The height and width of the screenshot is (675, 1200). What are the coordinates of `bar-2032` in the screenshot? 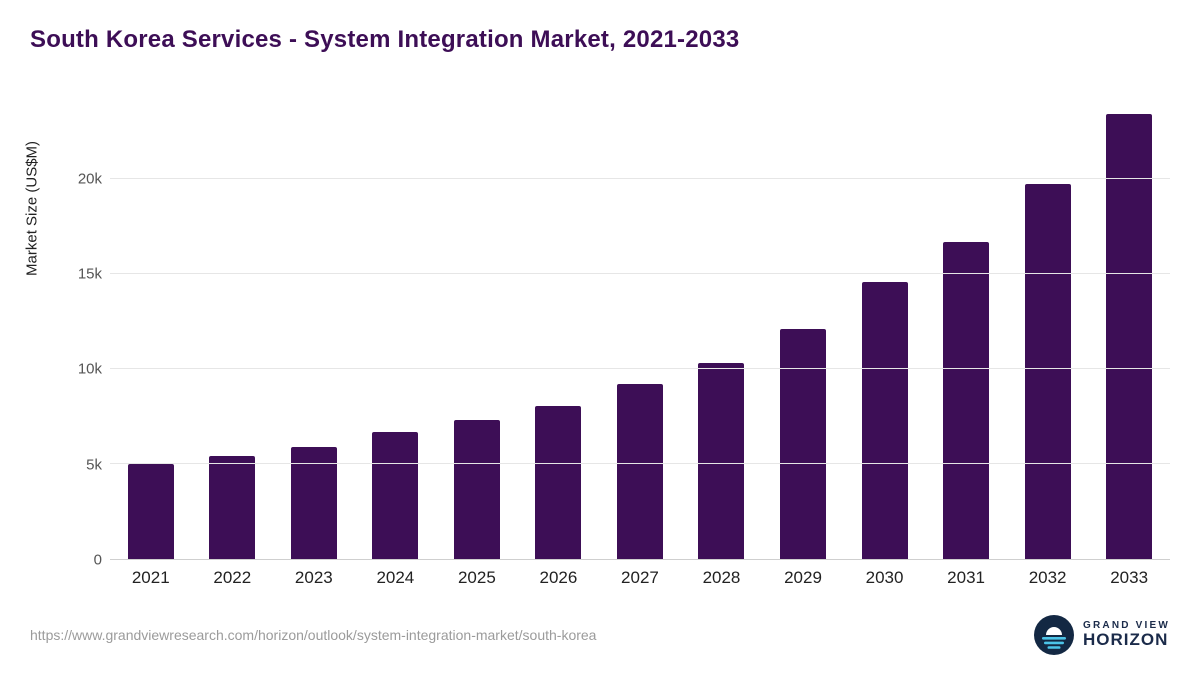 It's located at (1047, 371).